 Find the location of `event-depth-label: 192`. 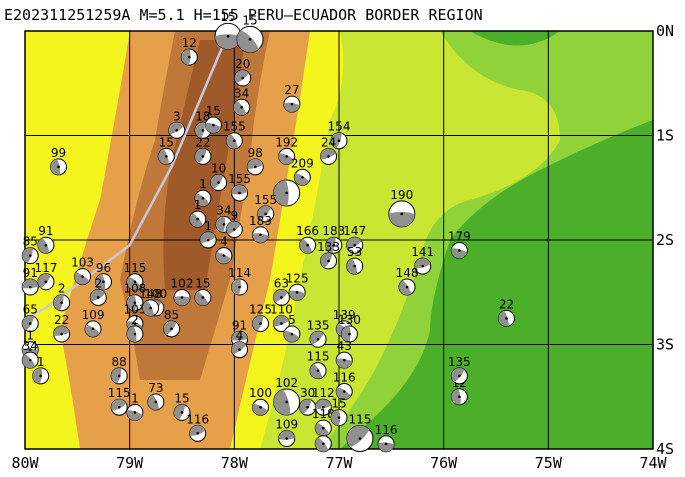

event-depth-label: 192 is located at coordinates (286, 142).